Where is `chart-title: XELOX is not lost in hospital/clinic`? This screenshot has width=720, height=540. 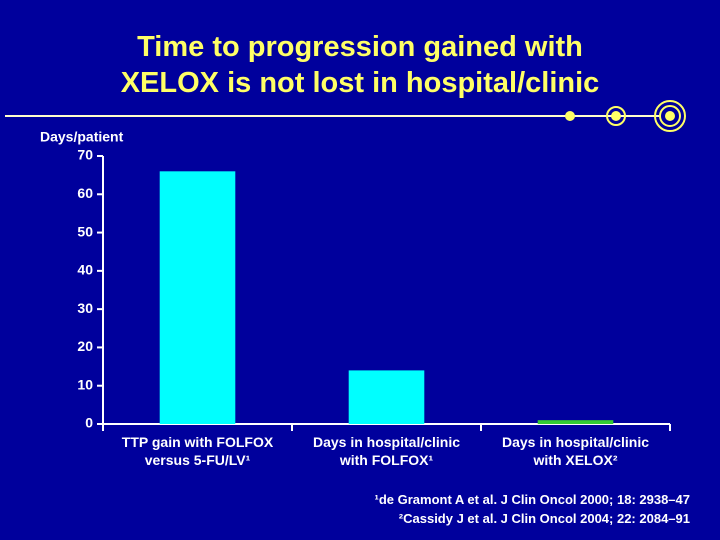
chart-title: XELOX is not lost in hospital/clinic is located at coordinates (360, 83).